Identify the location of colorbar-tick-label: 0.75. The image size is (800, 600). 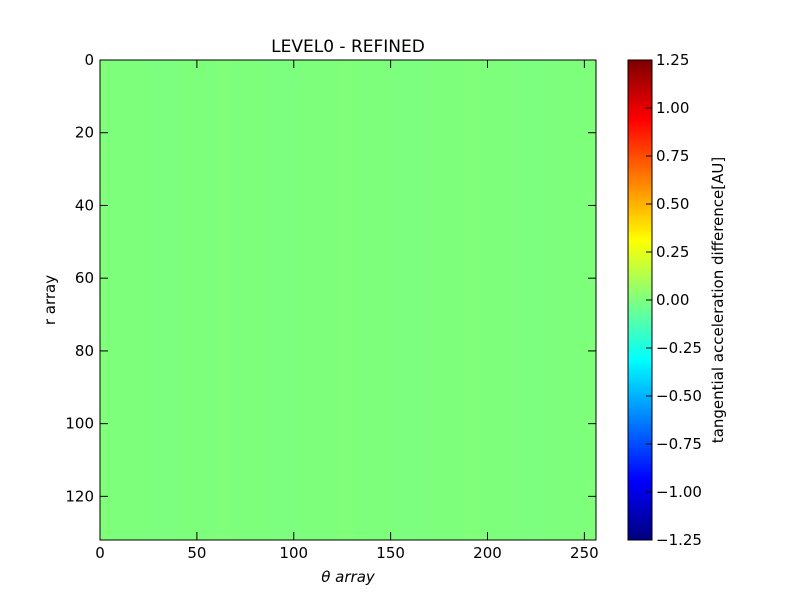
(672, 156).